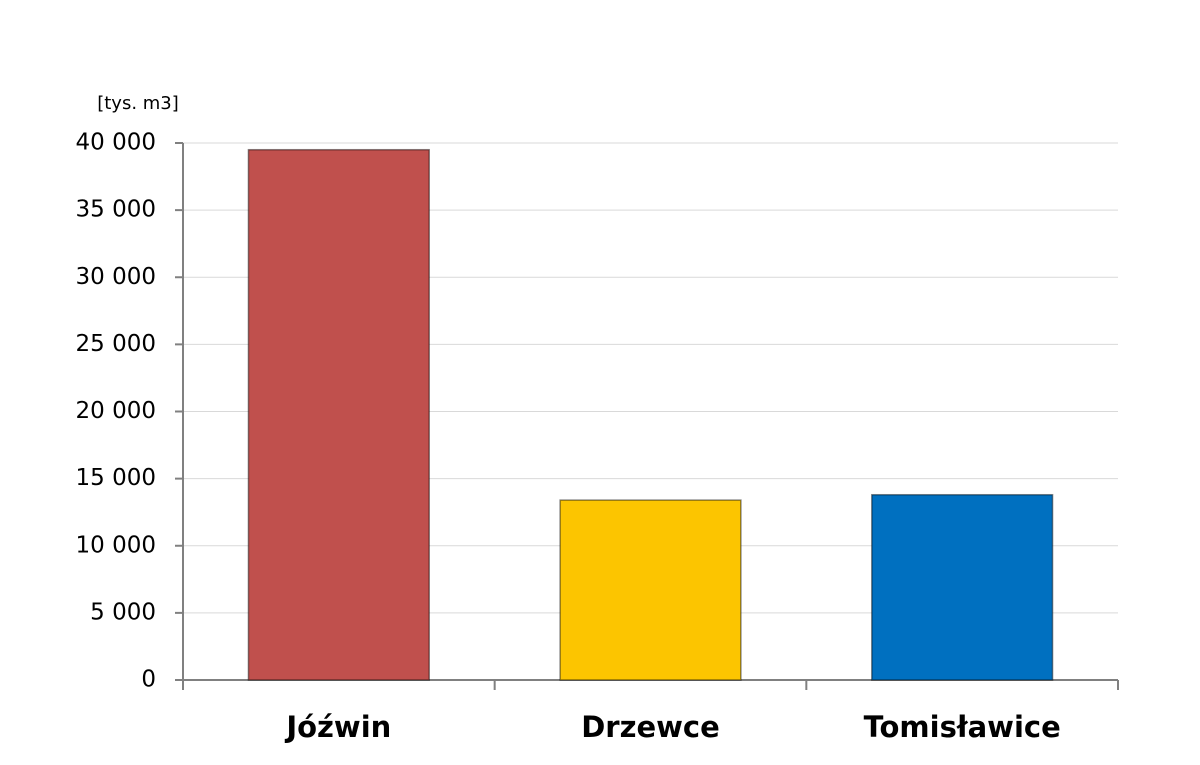  Describe the element at coordinates (116, 210) in the screenshot. I see `y-tick-label: 35 000` at that location.